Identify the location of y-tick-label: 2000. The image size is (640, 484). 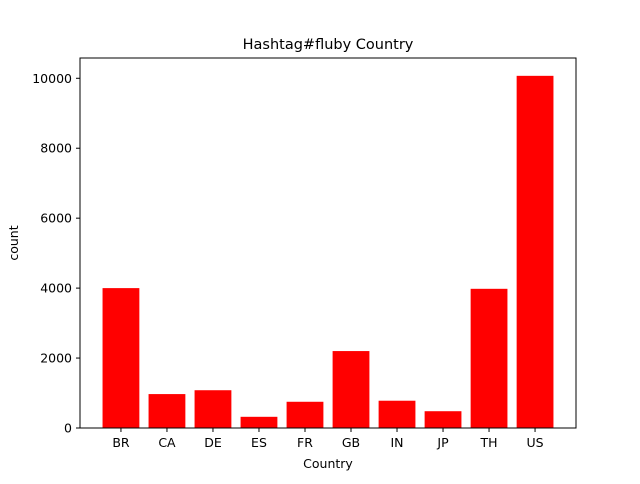
(56, 358).